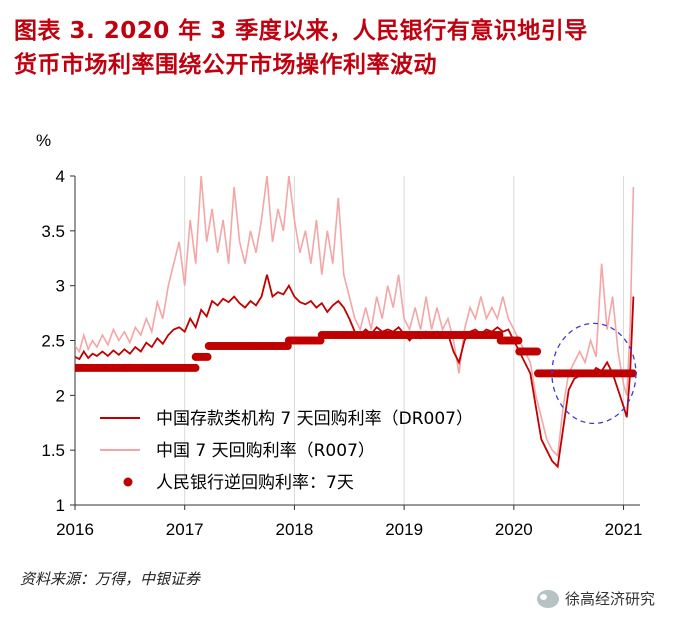  I want to click on chart-title-line-2: 货币市场利率围绕公开市场操作利率波动, so click(225, 65).